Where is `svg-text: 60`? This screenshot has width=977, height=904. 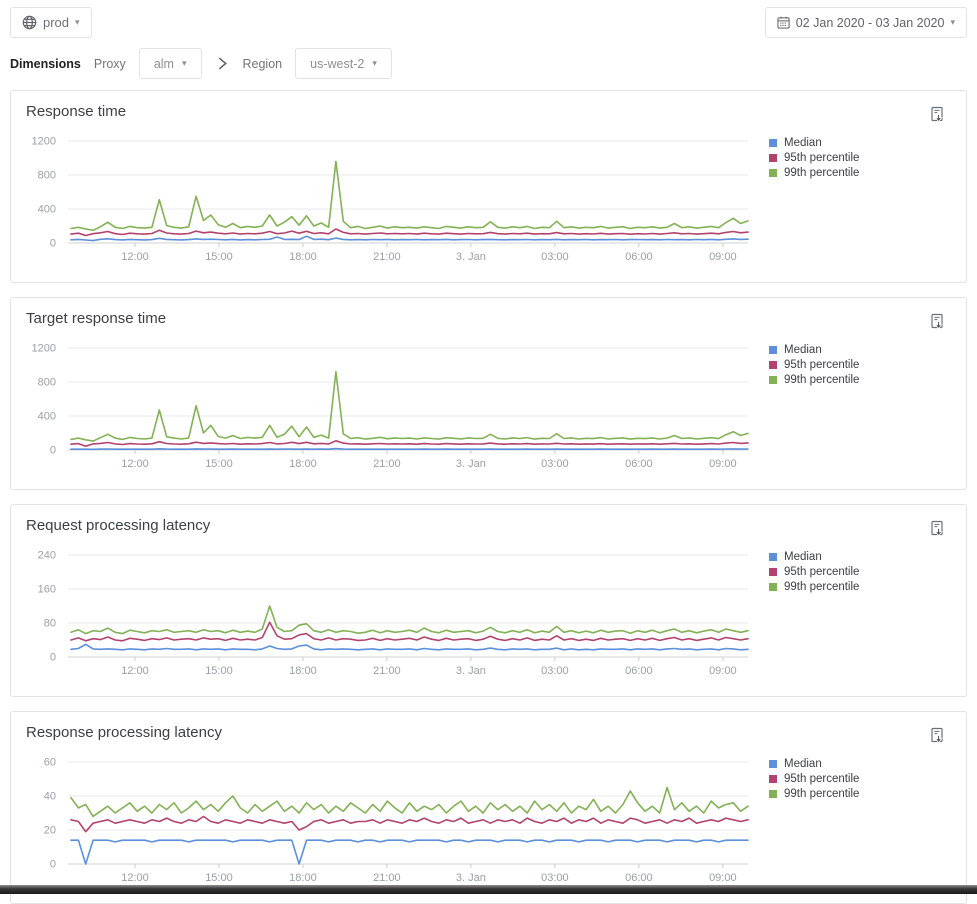 svg-text: 60 is located at coordinates (50, 763).